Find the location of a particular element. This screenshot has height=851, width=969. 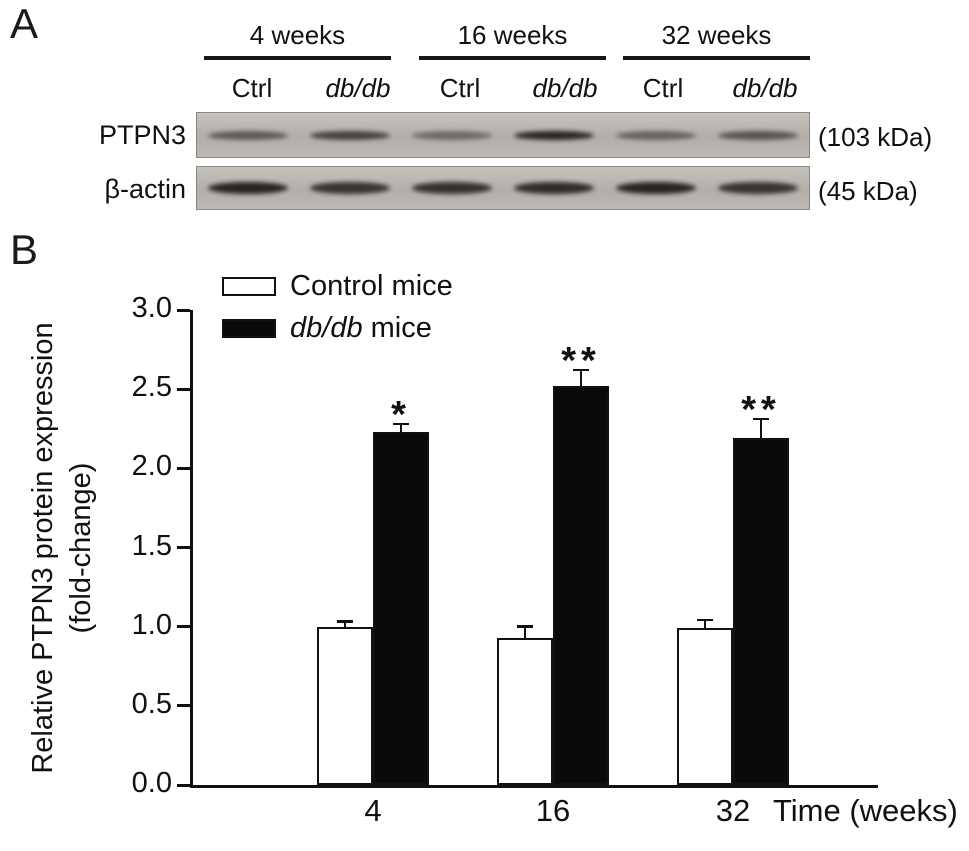

group-header-32-weeks: 32 weeks is located at coordinates (716, 40).